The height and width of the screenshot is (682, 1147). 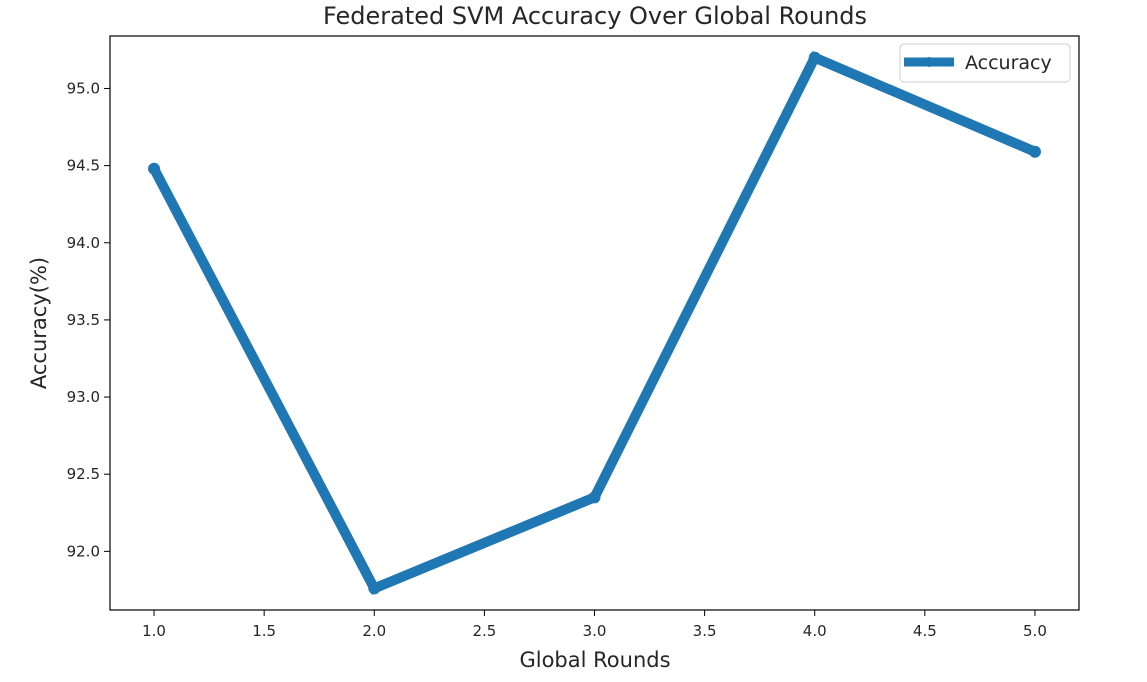 What do you see at coordinates (484, 631) in the screenshot?
I see `x-tick-label: 2.5` at bounding box center [484, 631].